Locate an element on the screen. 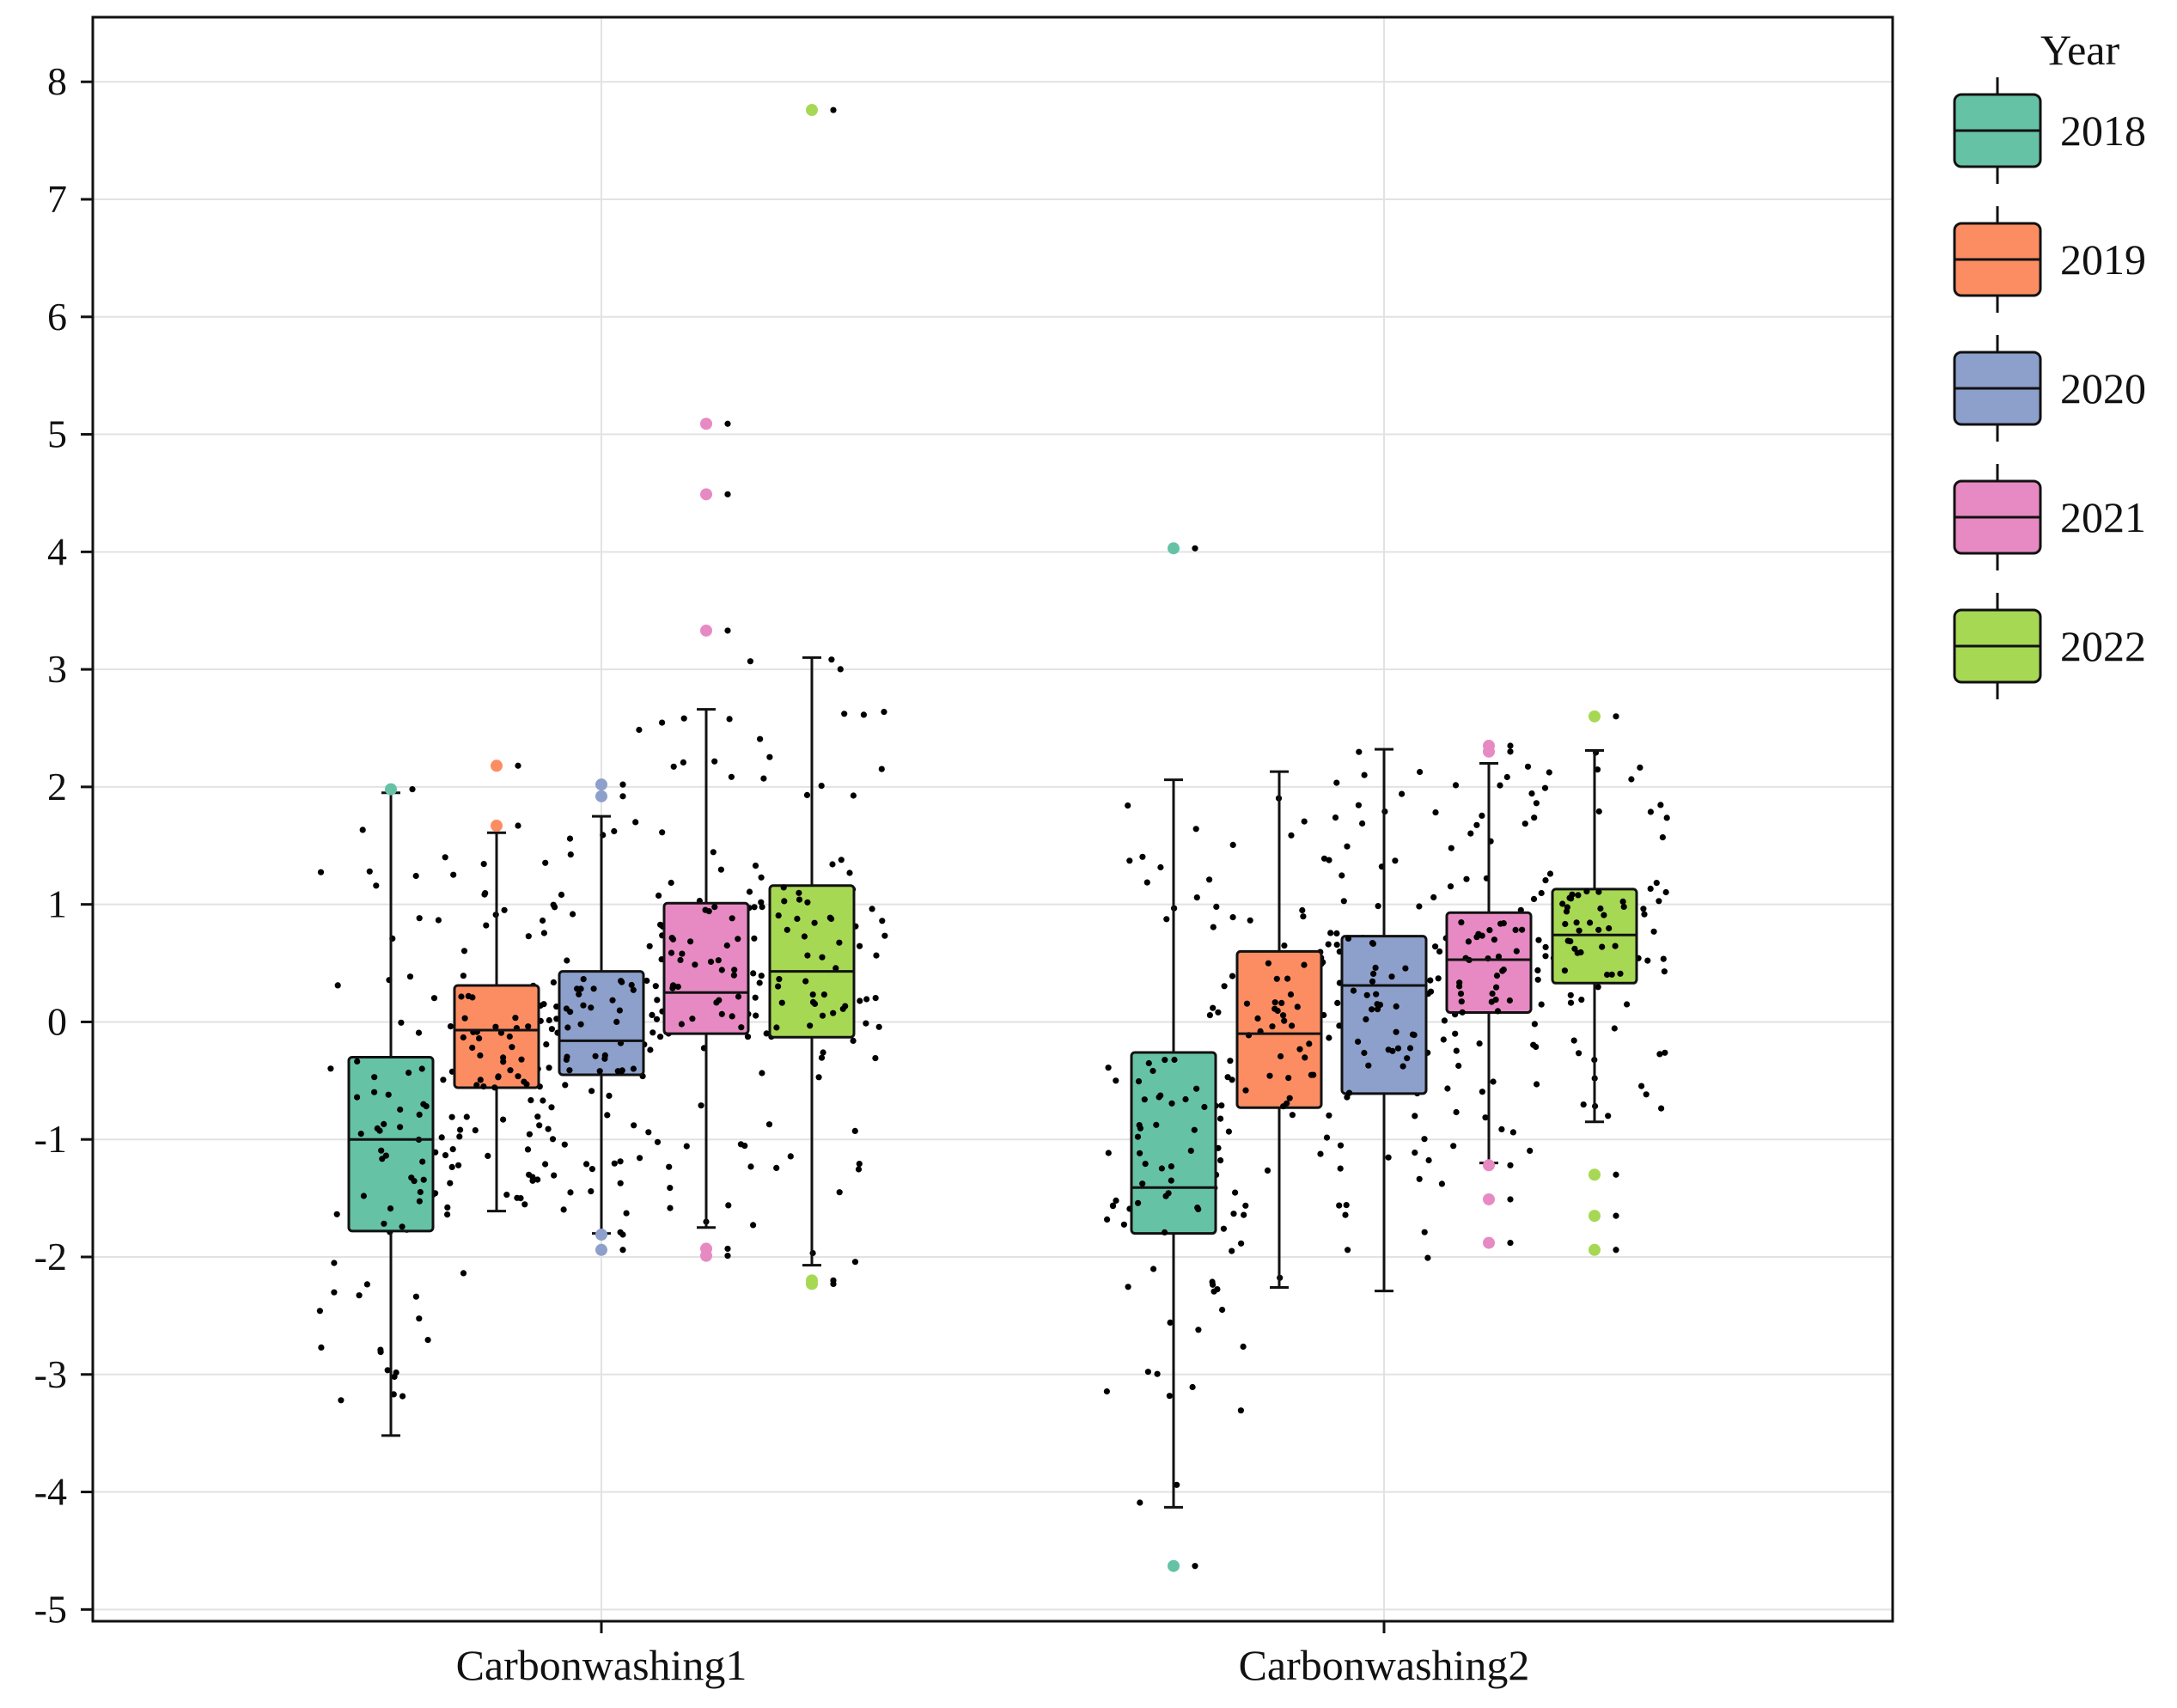  x-category-label: Carbonwashing2 is located at coordinates (1384, 1665).